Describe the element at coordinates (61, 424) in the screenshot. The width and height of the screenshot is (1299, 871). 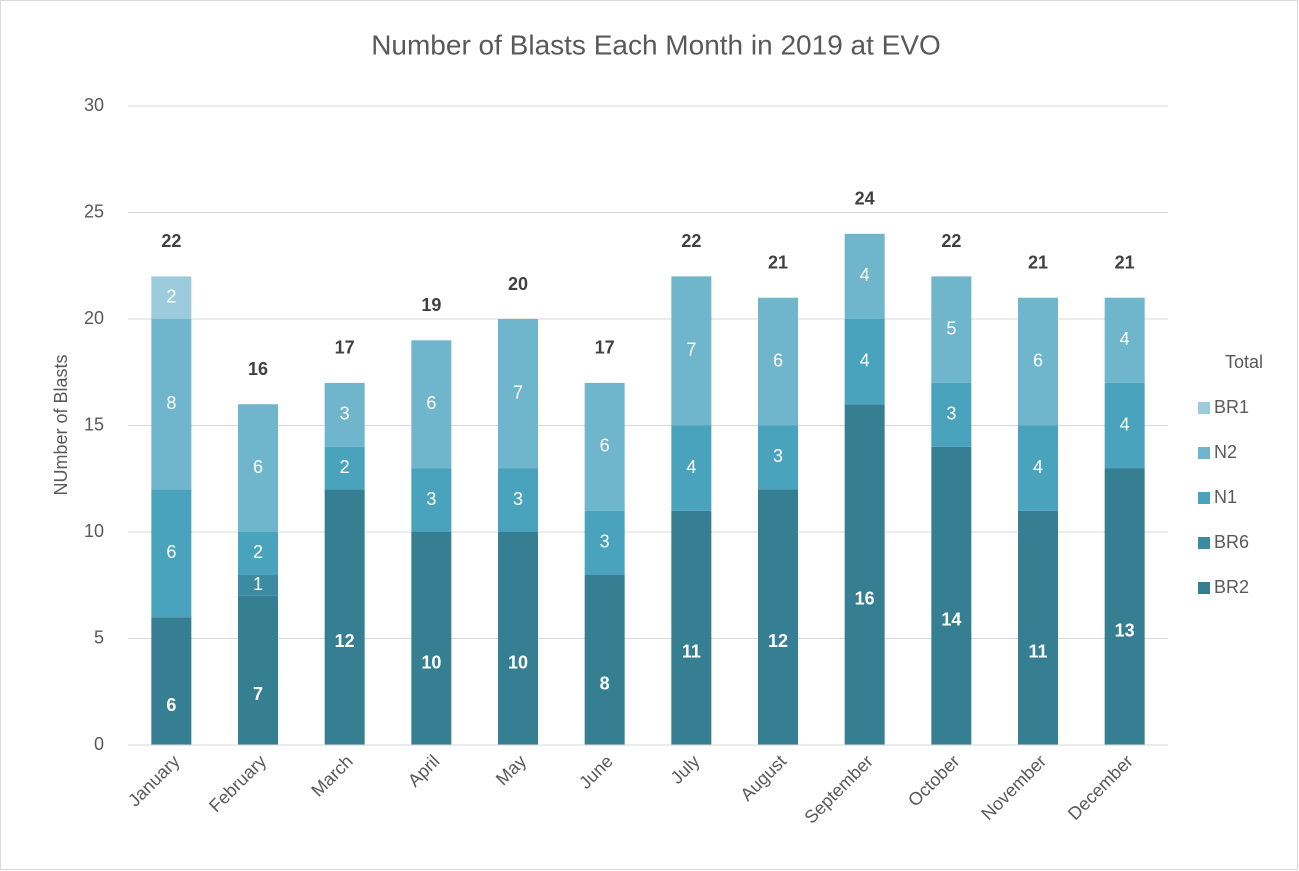
I see `y-axis-label: NUmber of Blasts` at that location.